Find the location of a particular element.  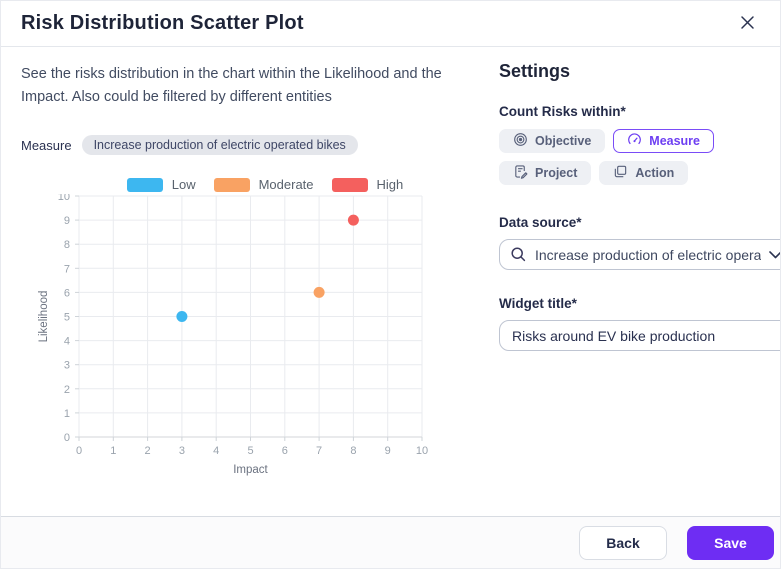

y-tick-label: 2 is located at coordinates (67, 390).